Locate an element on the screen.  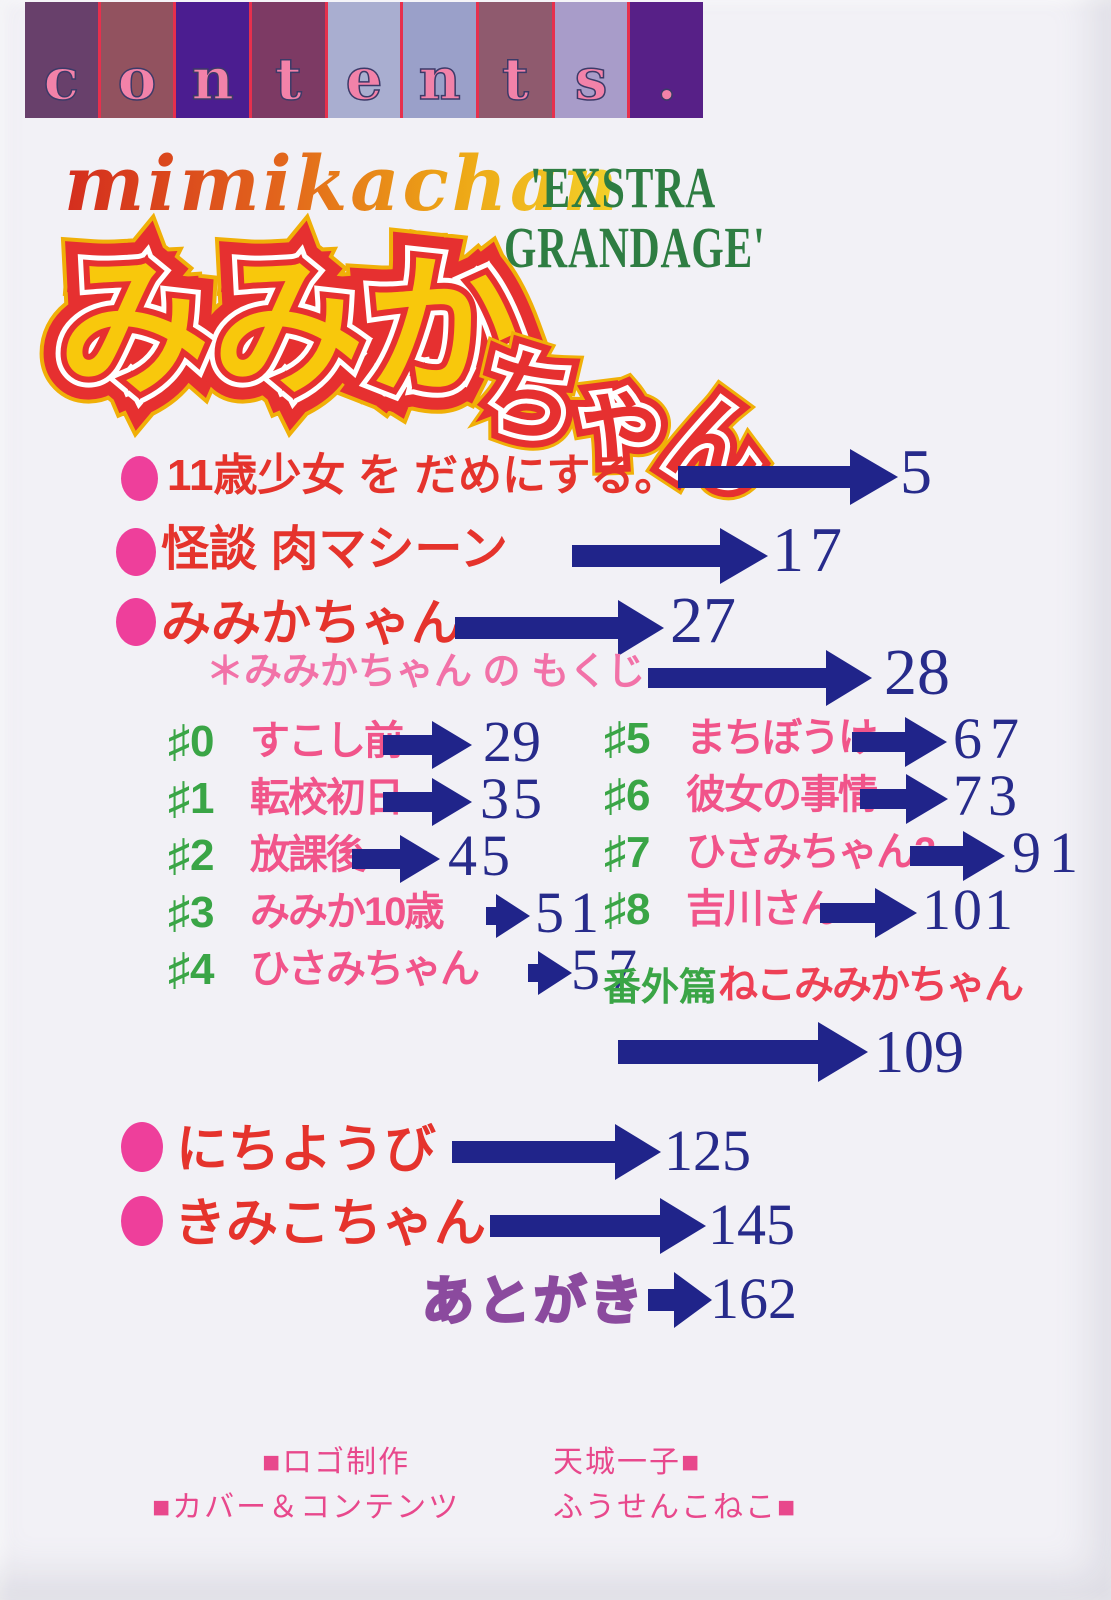
chapter-page: 45 is located at coordinates (481, 855).